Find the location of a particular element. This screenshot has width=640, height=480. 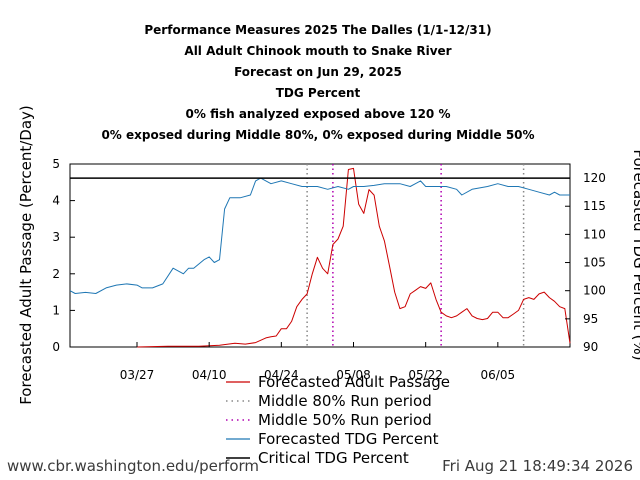

x-tick-label: 05/22 is located at coordinates (425, 375).